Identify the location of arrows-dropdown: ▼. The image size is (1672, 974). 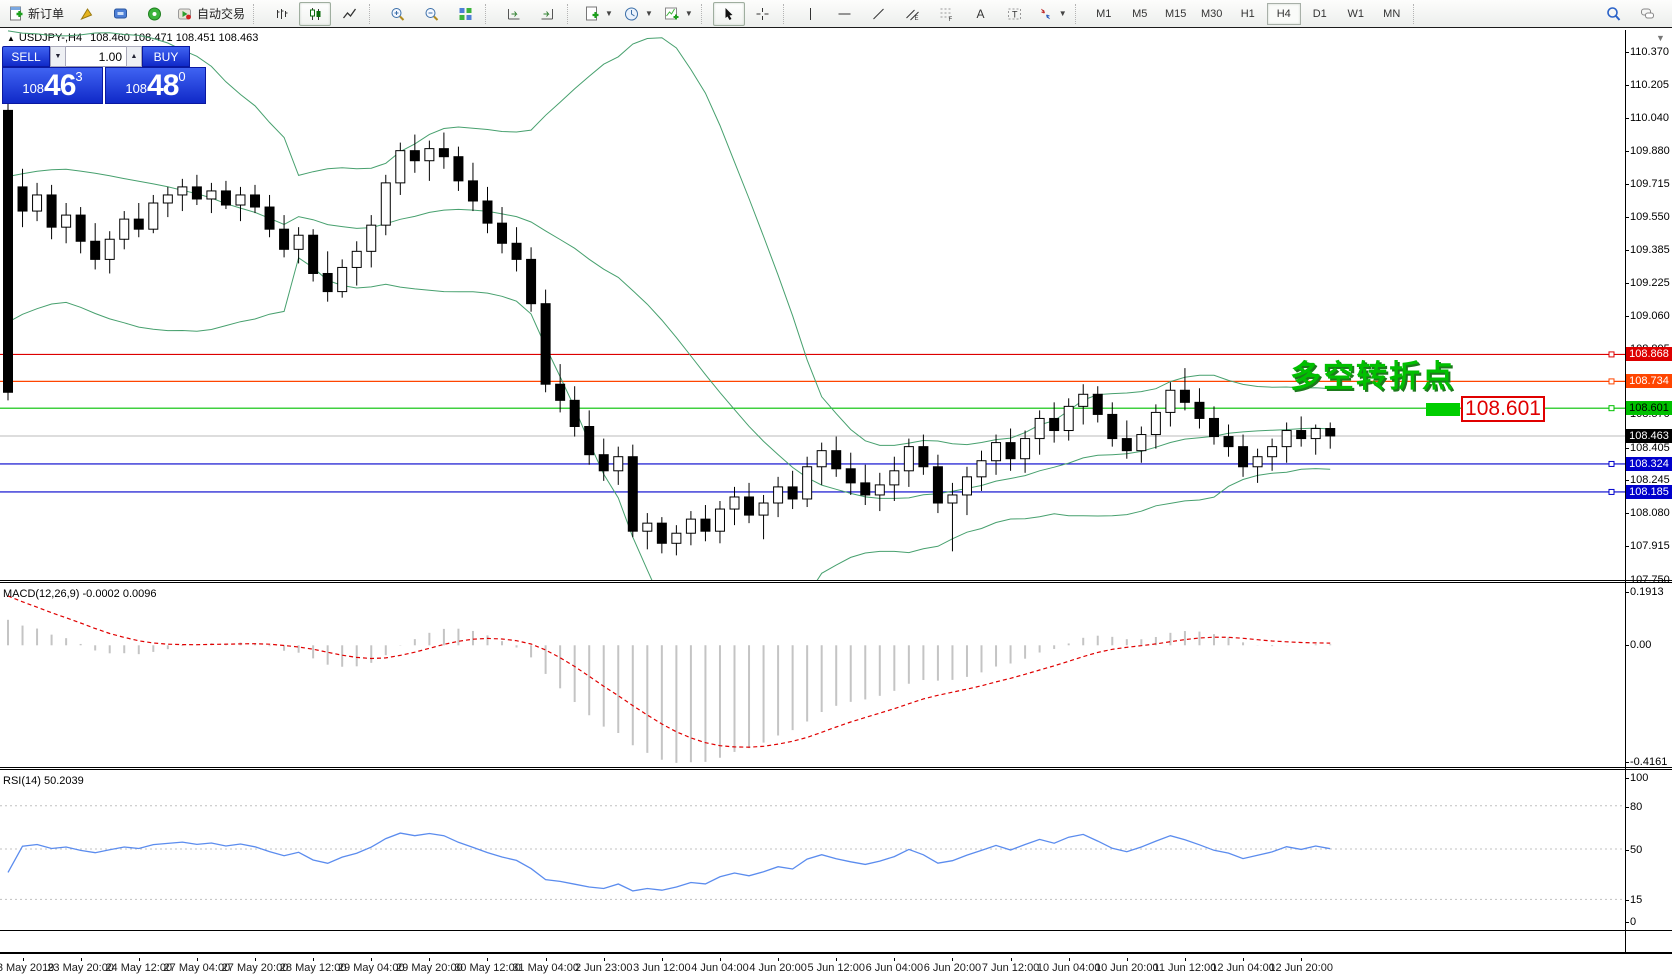
(1052, 14).